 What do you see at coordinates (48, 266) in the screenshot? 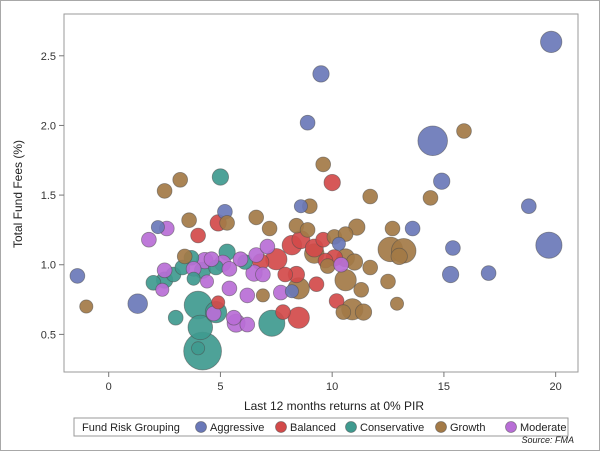
I see `y-tick-label: 1.0` at bounding box center [48, 266].